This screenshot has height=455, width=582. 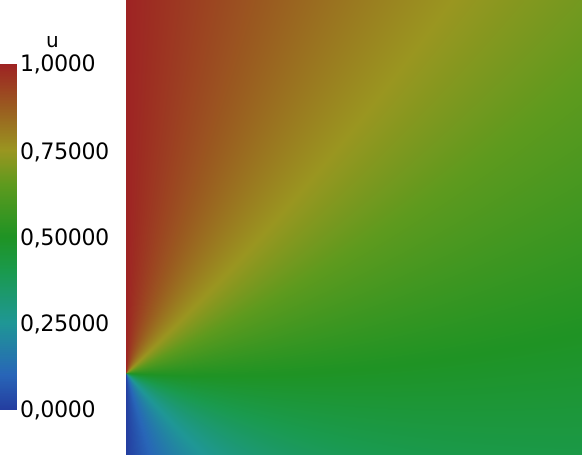 What do you see at coordinates (8, 237) in the screenshot?
I see `colorbar-gradient` at bounding box center [8, 237].